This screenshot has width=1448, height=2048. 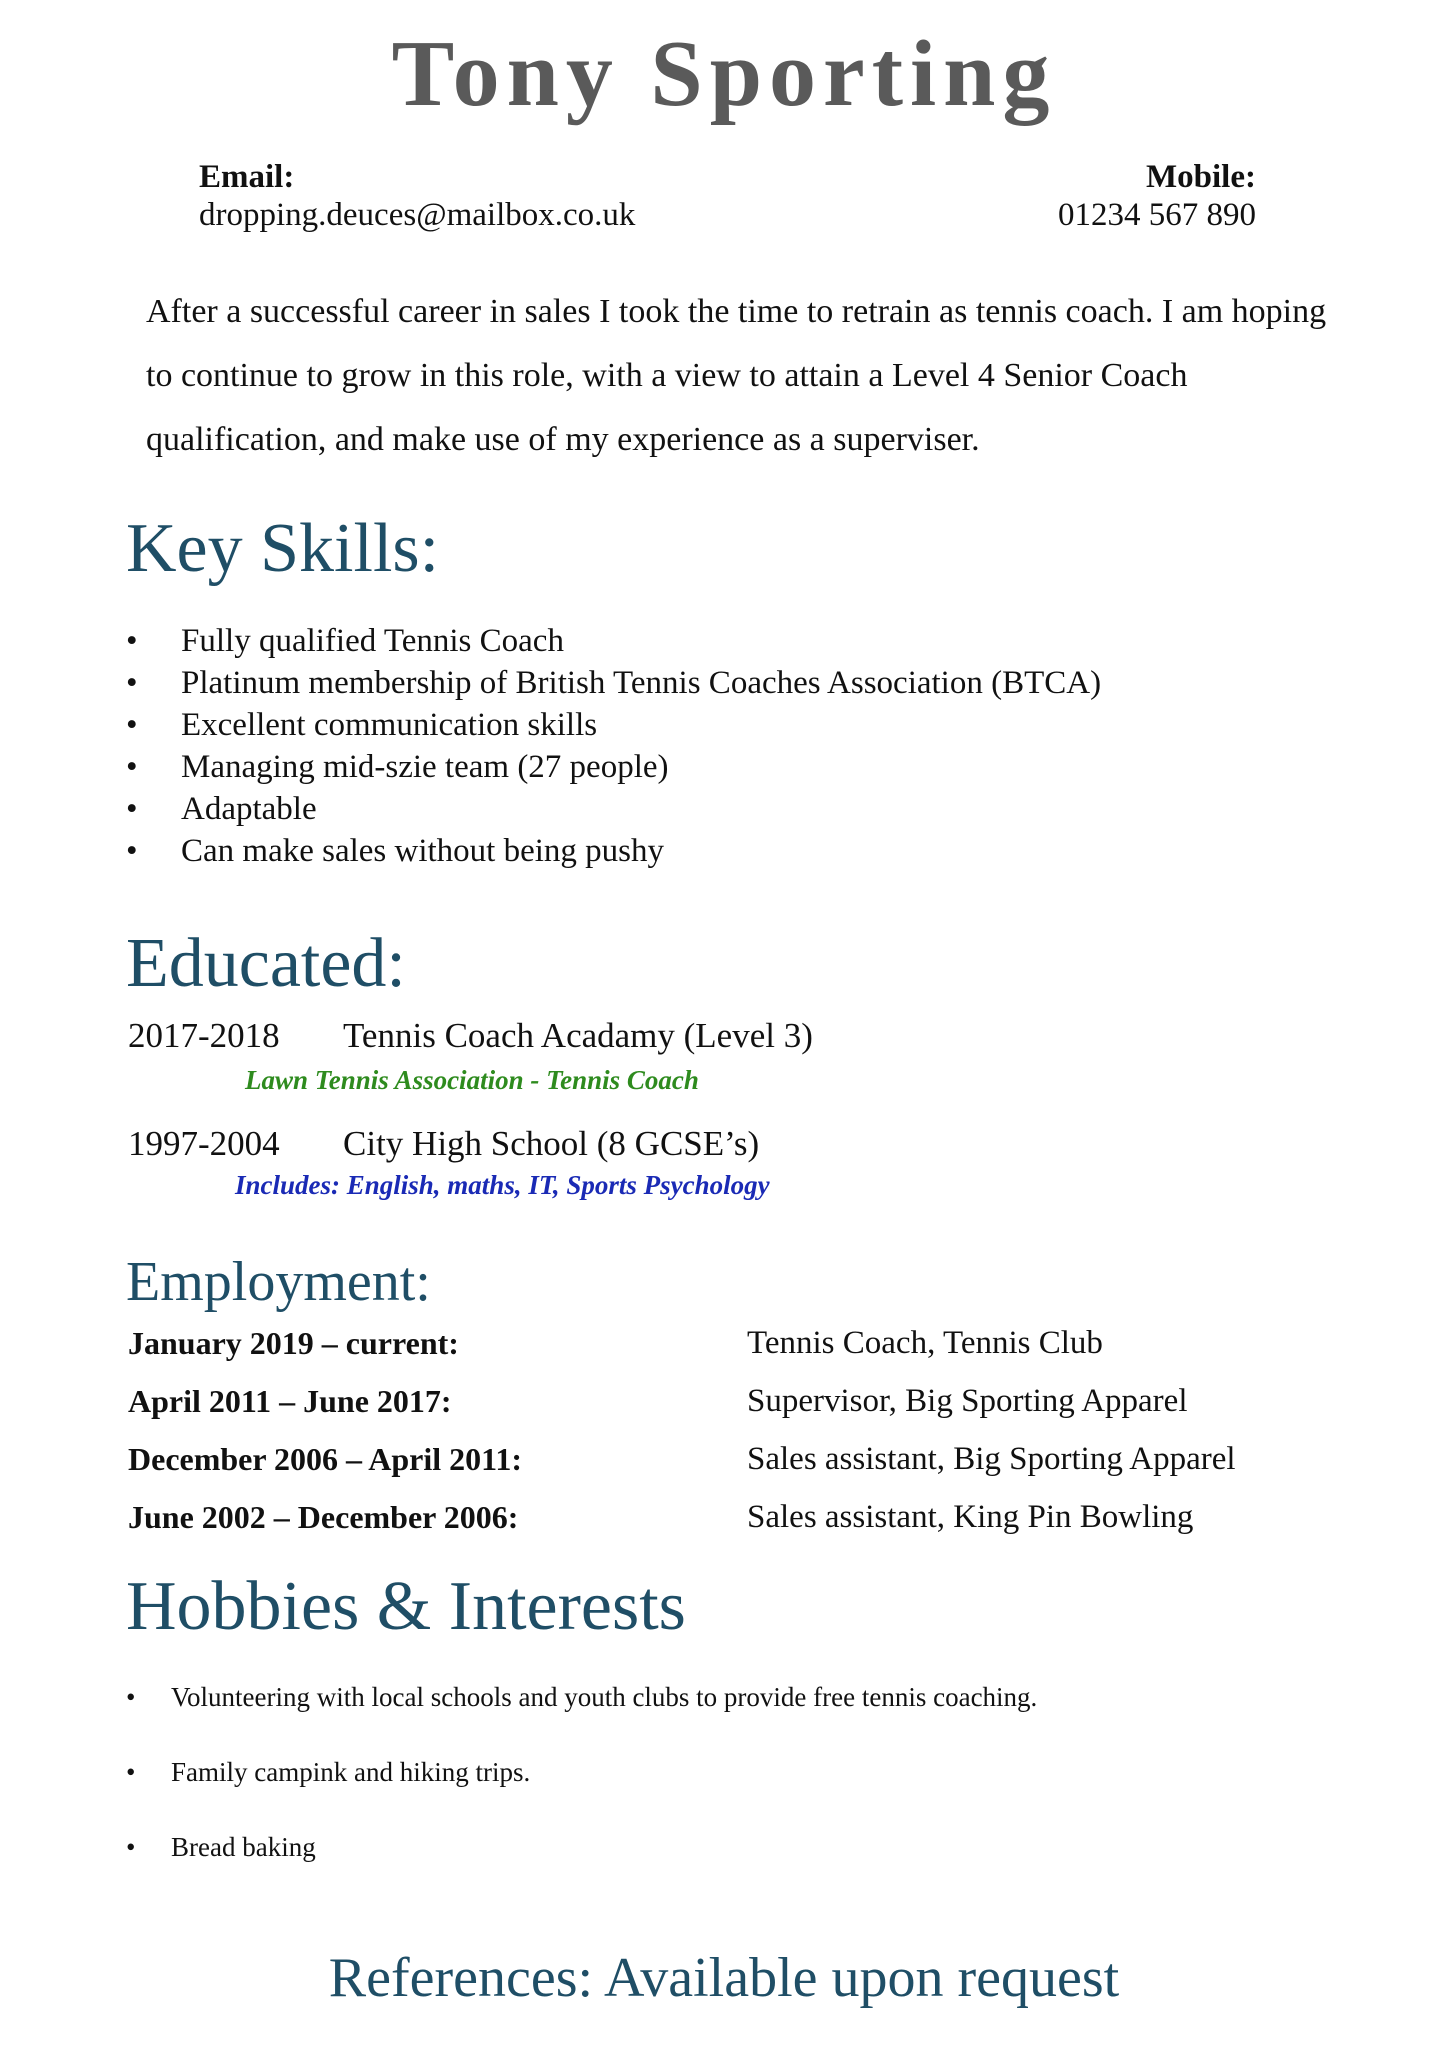 I want to click on list-item: Family campink and hiking trips., so click(x=581, y=1792).